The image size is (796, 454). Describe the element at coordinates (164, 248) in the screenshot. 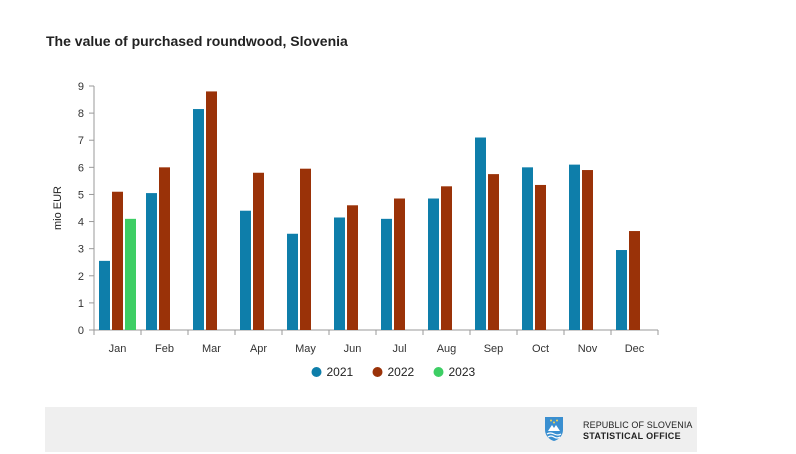

I see `bar-2022-feb` at that location.